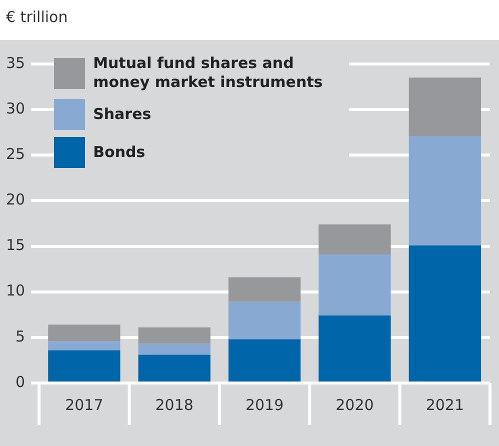 This screenshot has width=499, height=446. I want to click on y-tick-label: 15, so click(16, 245).